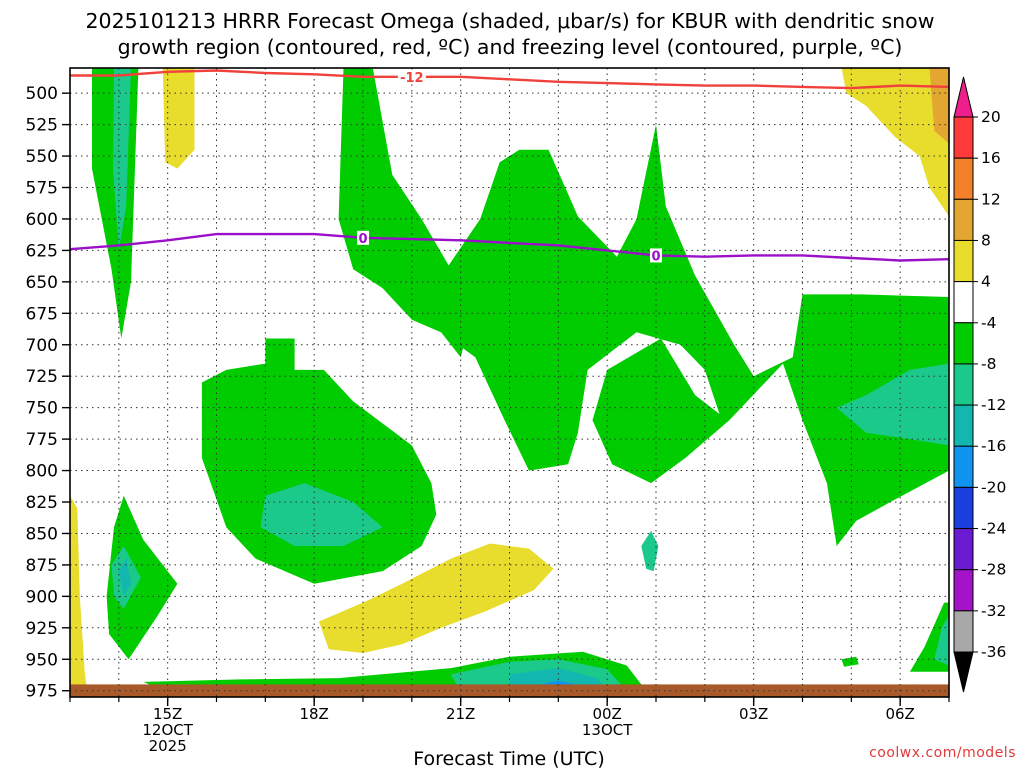  Describe the element at coordinates (167, 714) in the screenshot. I see `x-tick-label-1-1: 15Z` at that location.